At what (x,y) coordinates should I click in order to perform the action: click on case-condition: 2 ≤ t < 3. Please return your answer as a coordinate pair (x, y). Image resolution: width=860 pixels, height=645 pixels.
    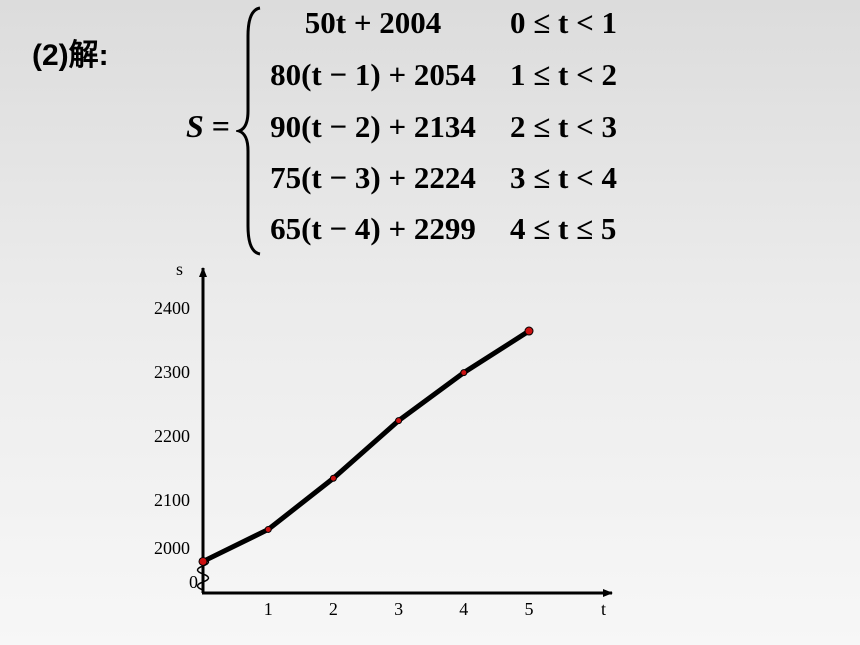
    Looking at the image, I should click on (564, 126).